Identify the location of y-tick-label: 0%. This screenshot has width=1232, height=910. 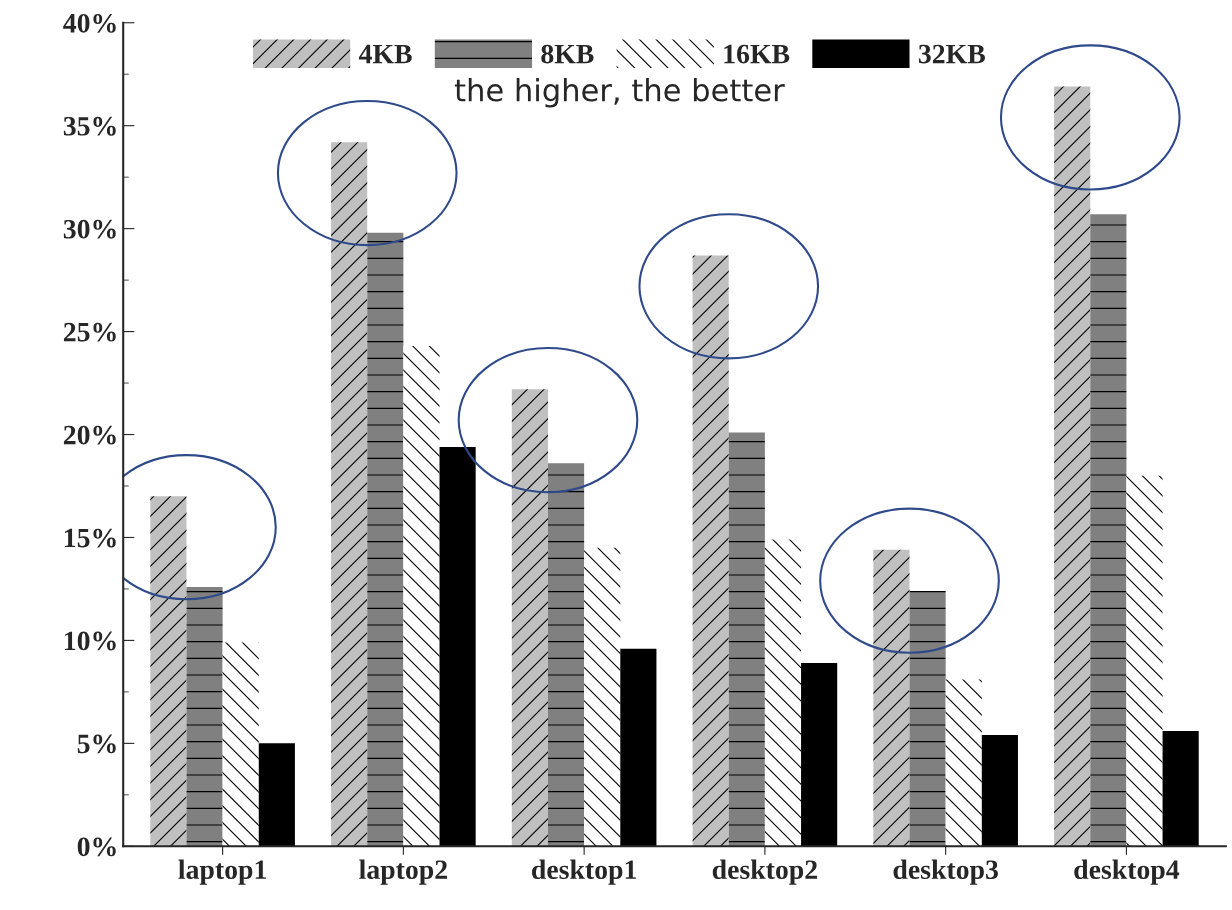
(96, 847).